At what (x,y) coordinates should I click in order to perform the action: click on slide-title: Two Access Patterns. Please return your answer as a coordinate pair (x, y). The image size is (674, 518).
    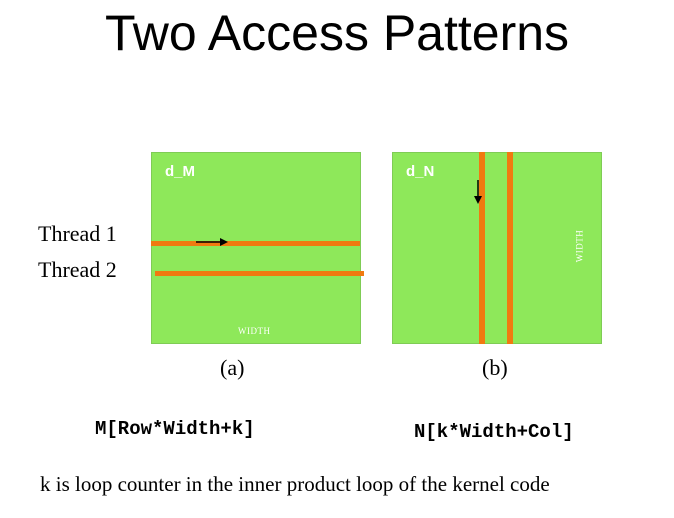
    Looking at the image, I should click on (337, 33).